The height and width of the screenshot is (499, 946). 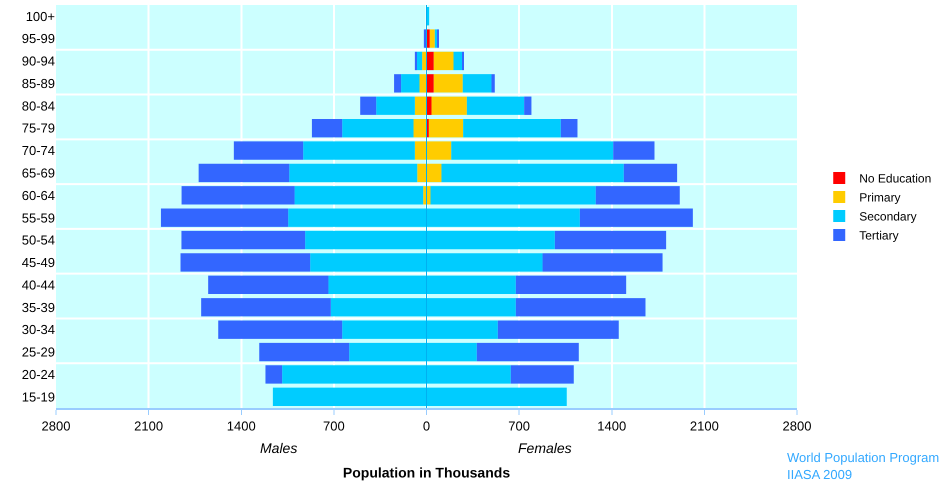 I want to click on y-tick-label: 60-64, so click(x=38, y=195).